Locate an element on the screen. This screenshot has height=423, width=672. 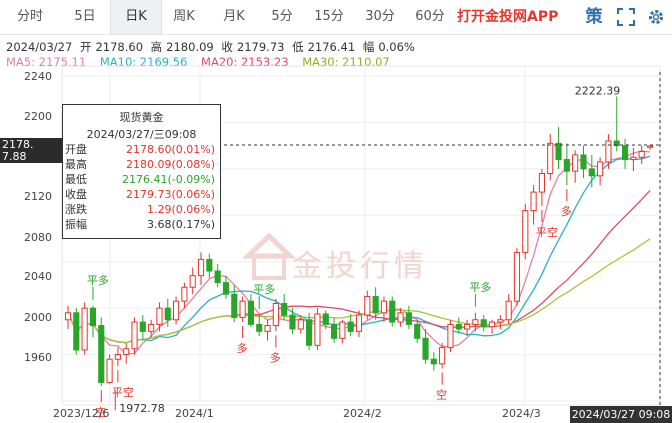
strategy-icon: 策 is located at coordinates (594, 17).